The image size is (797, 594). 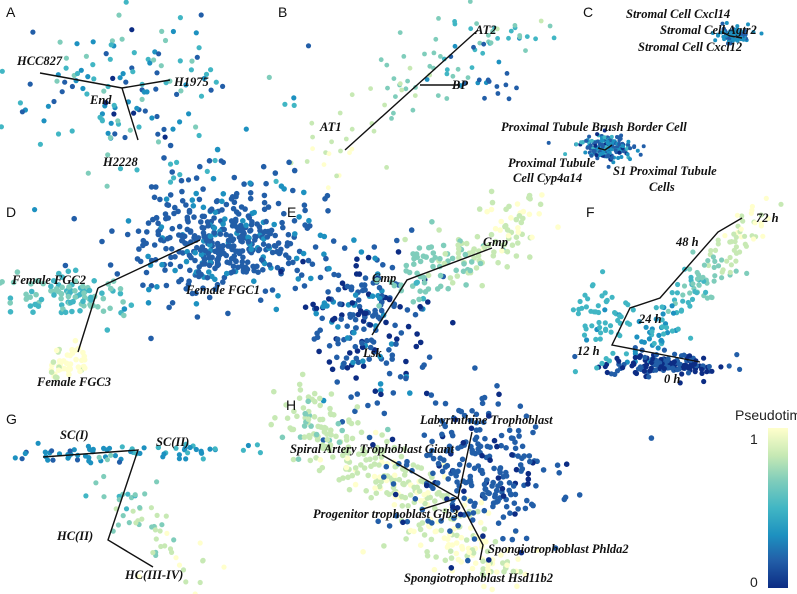 What do you see at coordinates (590, 212) in the screenshot?
I see `svg-text: F` at bounding box center [590, 212].